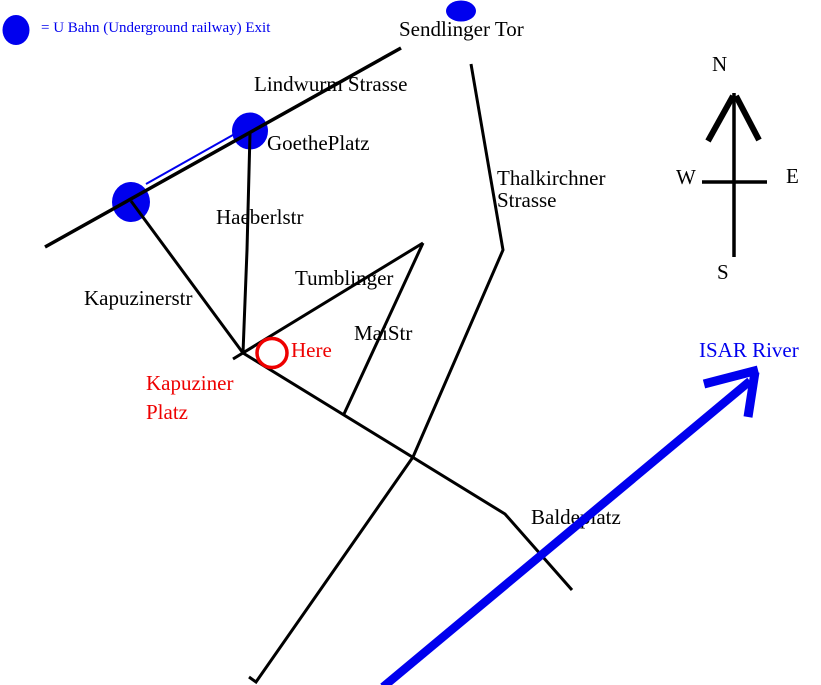  I want to click on haeberlstr-line, so click(246, 243).